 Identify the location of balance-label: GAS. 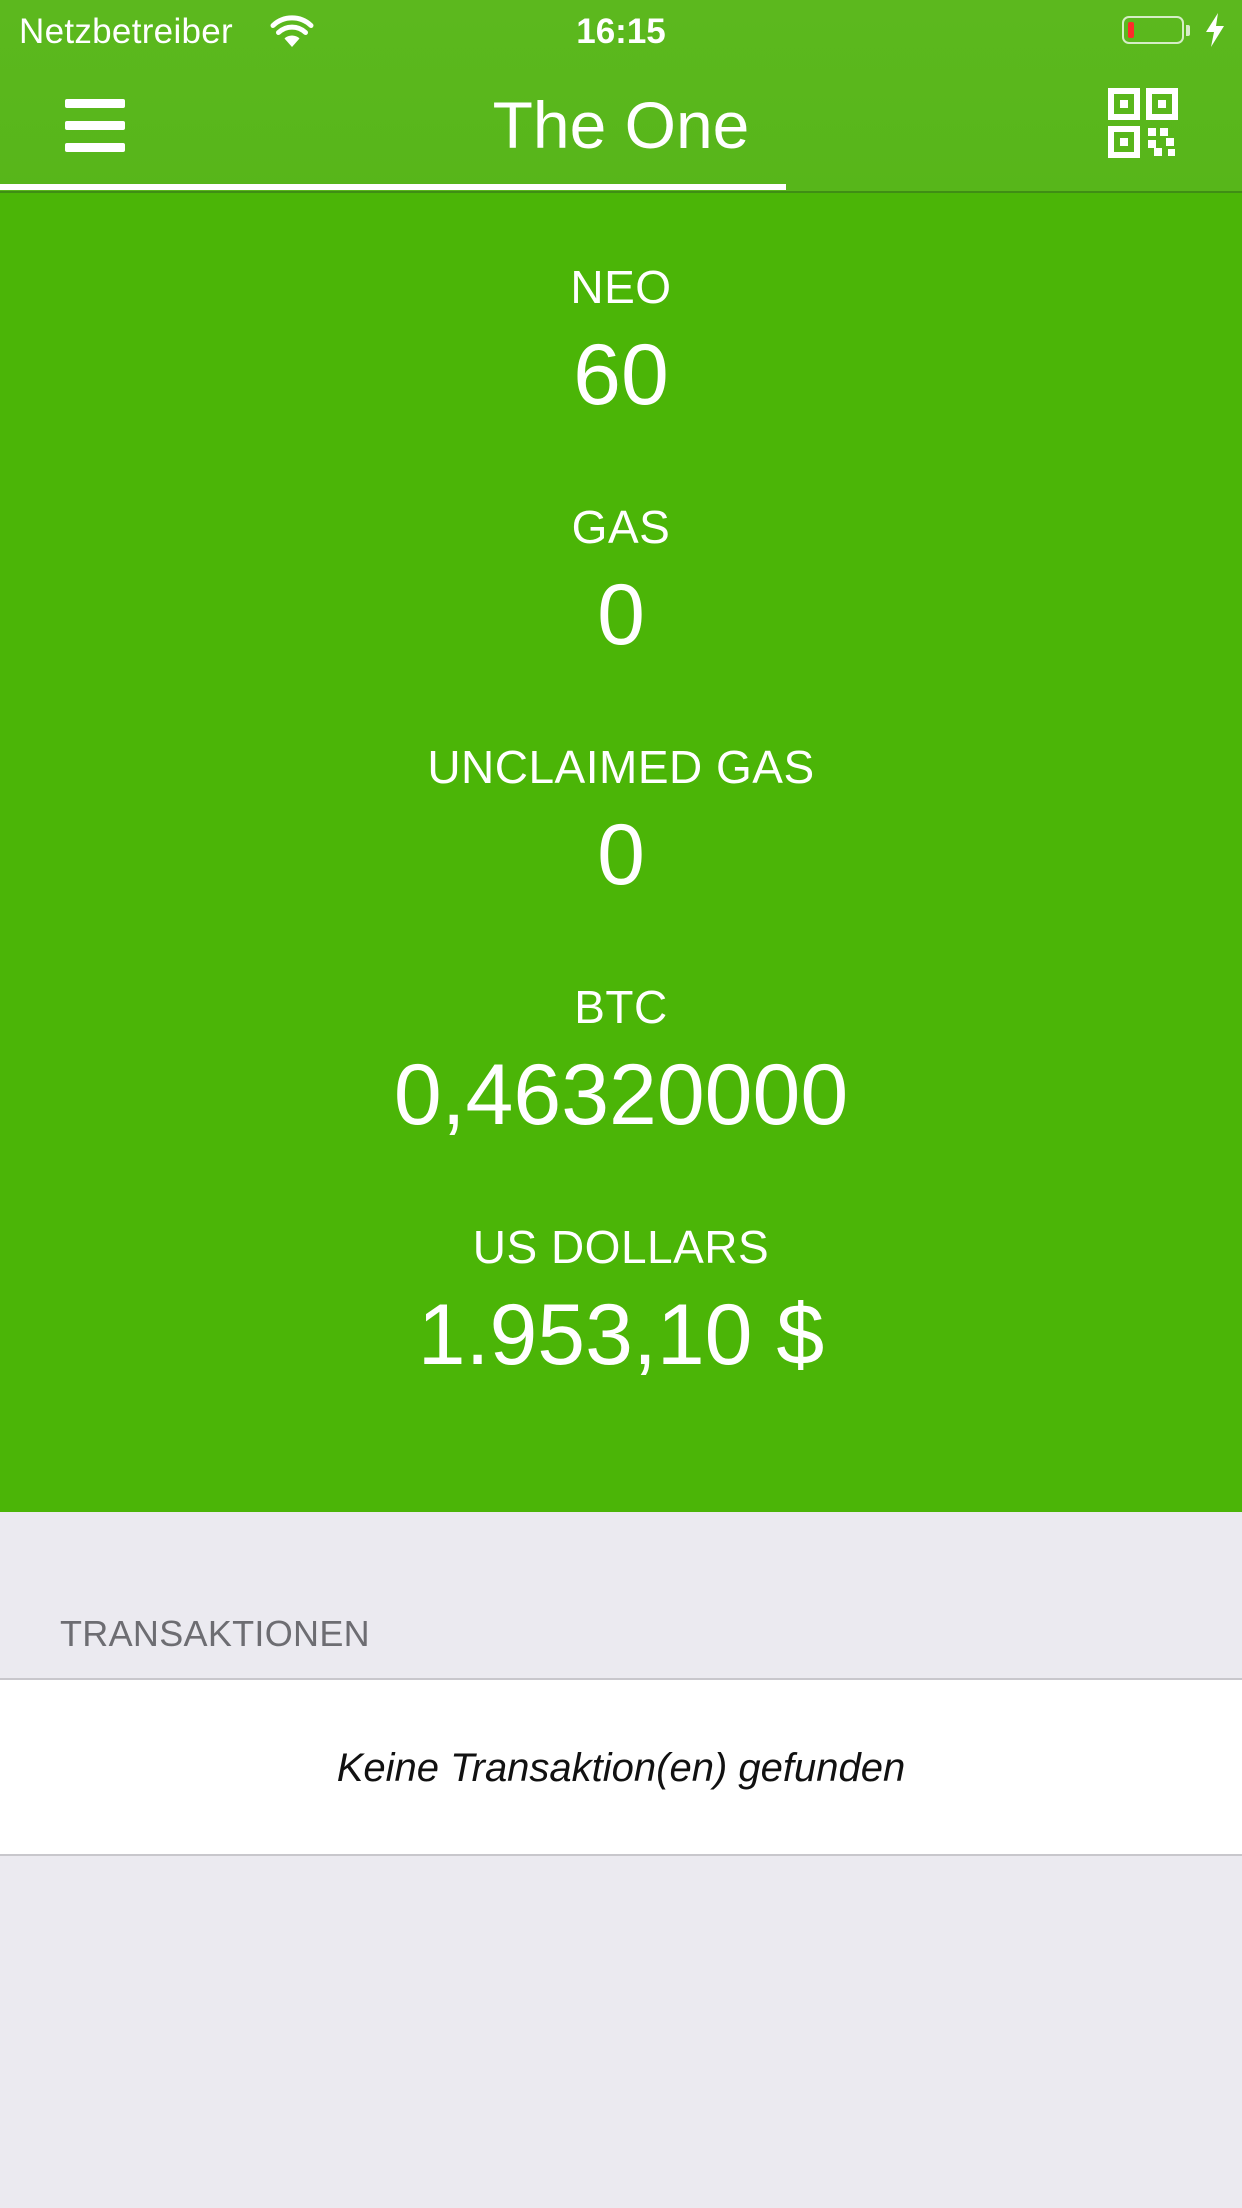
(621, 527).